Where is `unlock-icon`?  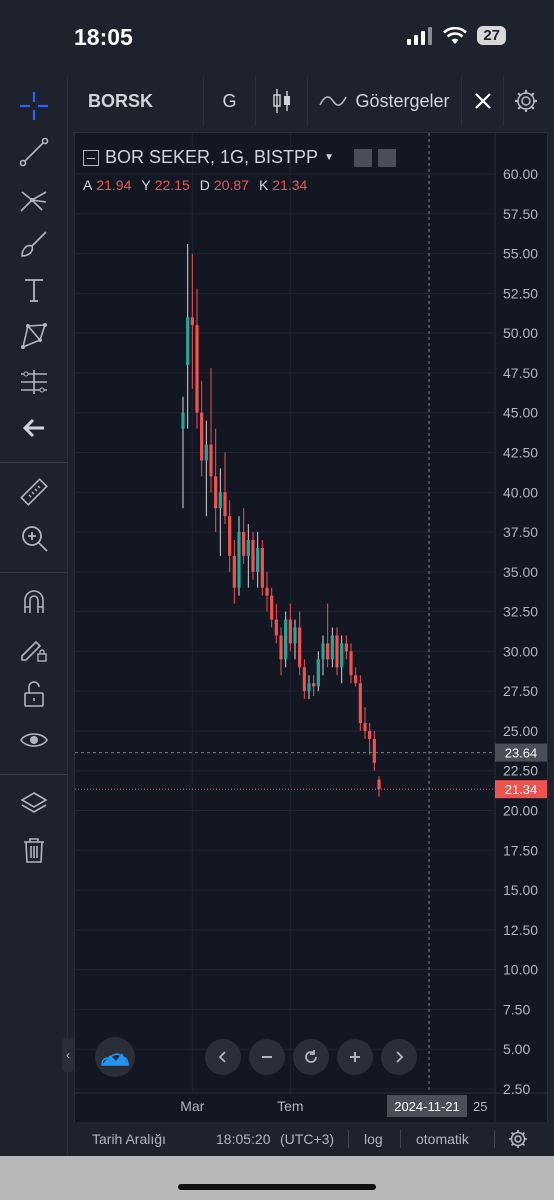
unlock-icon is located at coordinates (34, 694).